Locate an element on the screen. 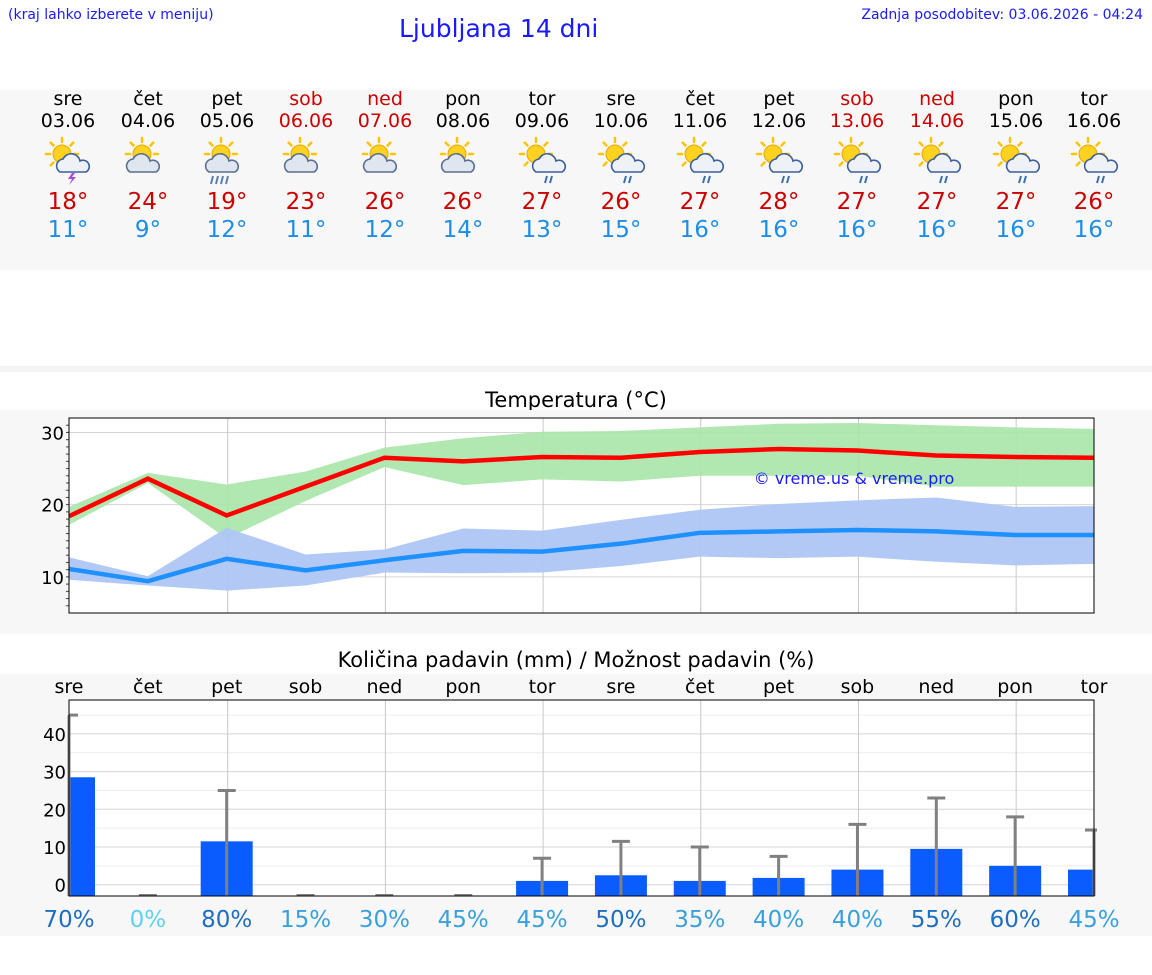 Image resolution: width=1152 pixels, height=975 pixels. day-column: sre 10.06 26° 15° is located at coordinates (621, 166).